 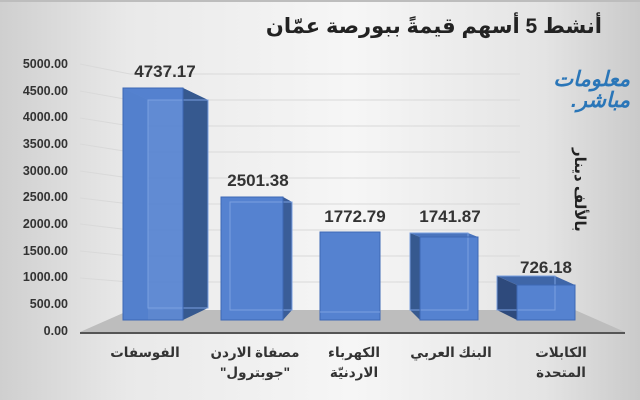 I want to click on category-line: الفوسفات, so click(x=145, y=352).